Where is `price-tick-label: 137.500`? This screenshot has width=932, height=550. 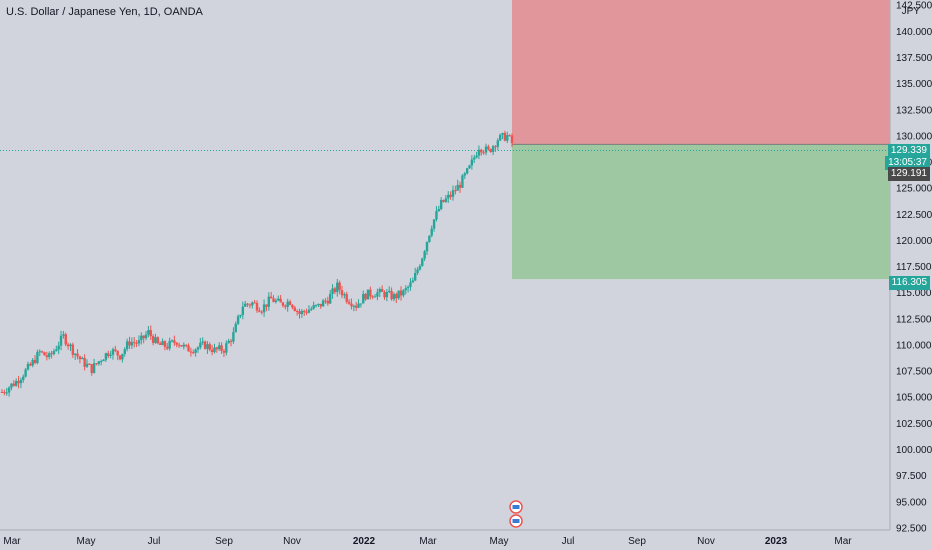 price-tick-label: 137.500 is located at coordinates (914, 58).